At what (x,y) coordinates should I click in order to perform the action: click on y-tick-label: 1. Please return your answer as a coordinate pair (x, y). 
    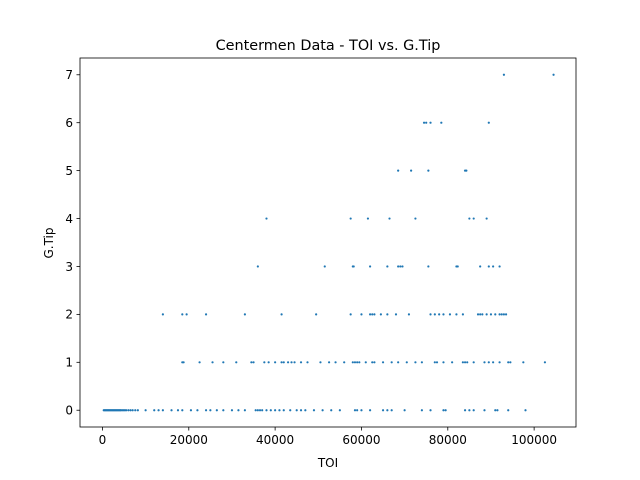
    Looking at the image, I should click on (69, 363).